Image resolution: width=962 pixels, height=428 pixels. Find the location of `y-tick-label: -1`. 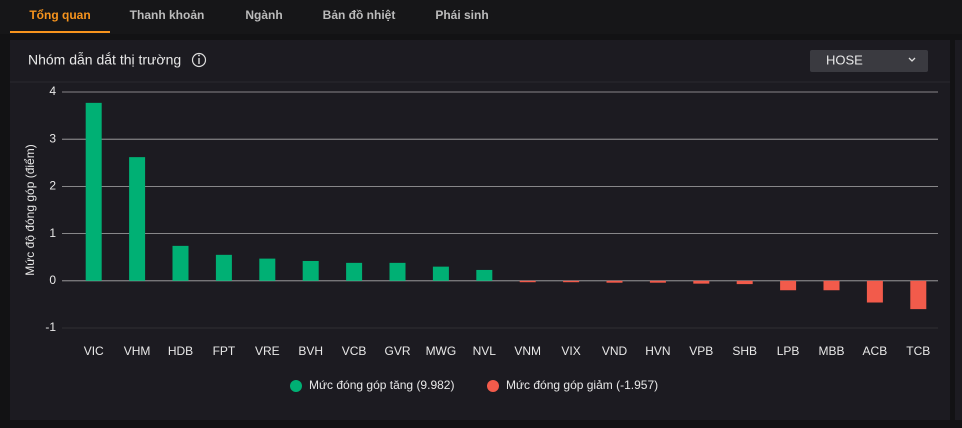

y-tick-label: -1 is located at coordinates (50, 327).